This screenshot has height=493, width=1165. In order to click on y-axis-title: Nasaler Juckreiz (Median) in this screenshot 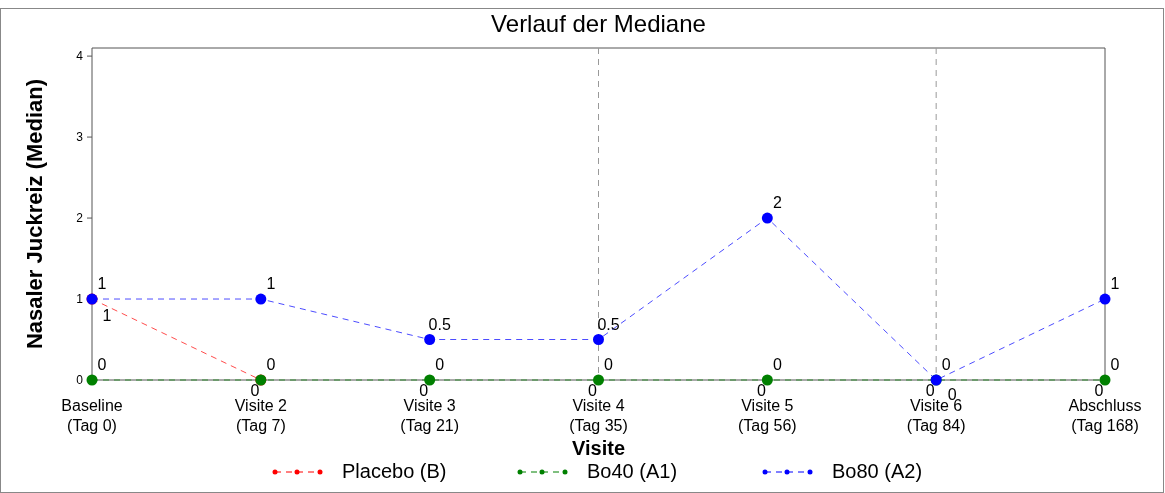, I will do `click(34, 214)`.